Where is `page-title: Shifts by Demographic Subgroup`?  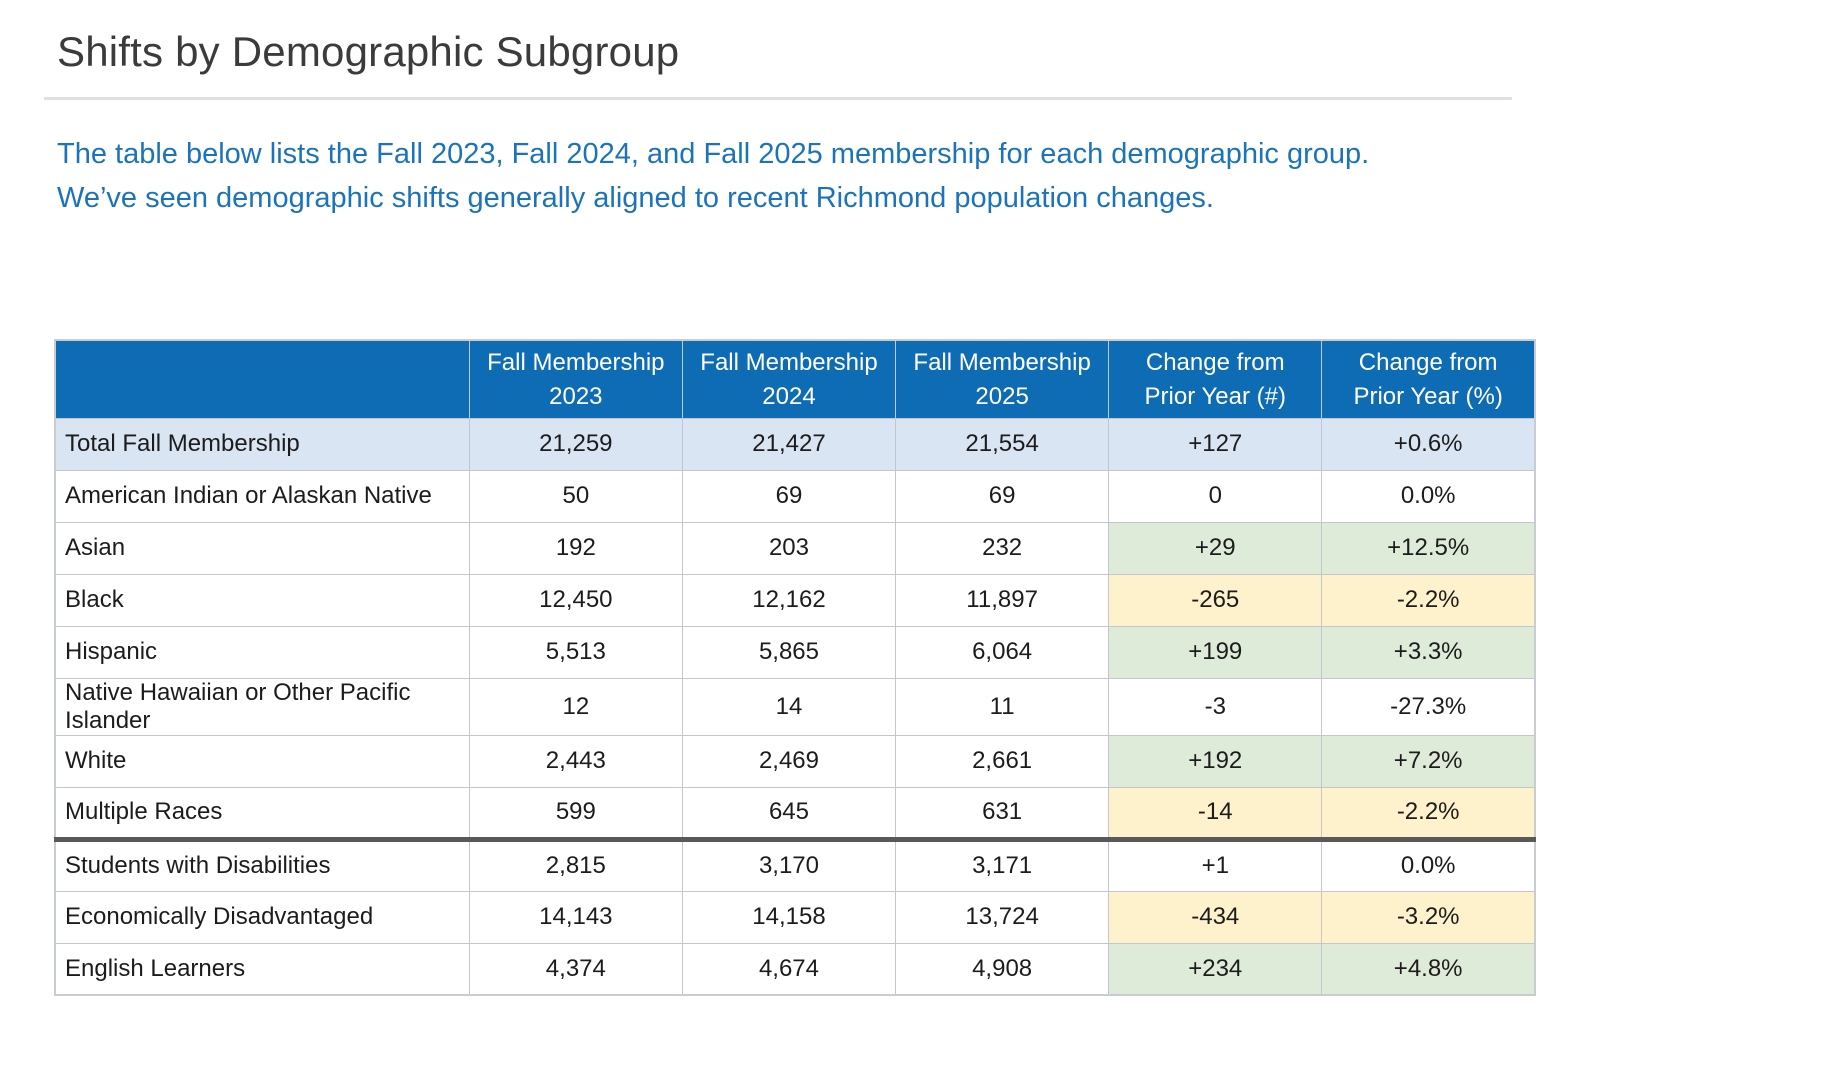
page-title: Shifts by Demographic Subgroup is located at coordinates (368, 51).